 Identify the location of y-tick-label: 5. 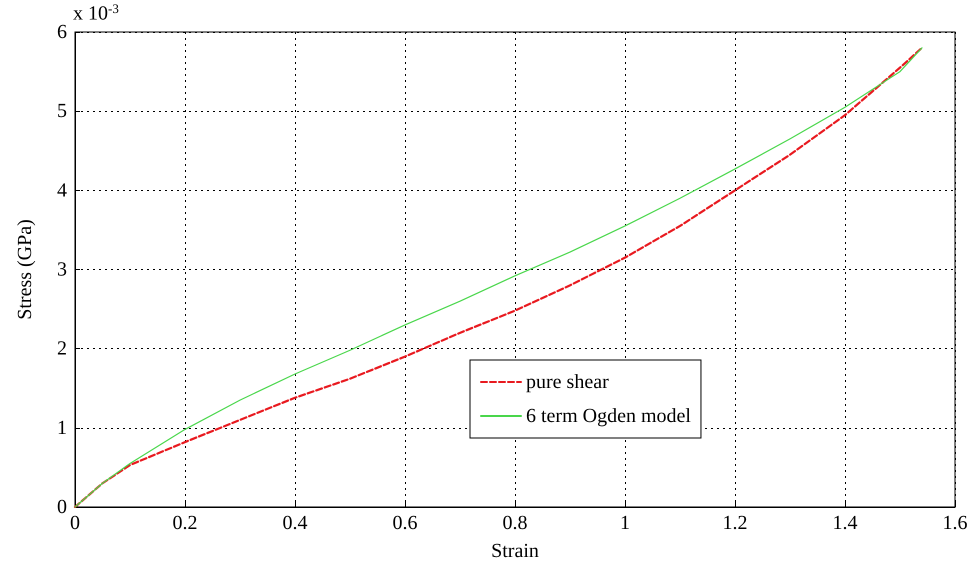
(62, 111).